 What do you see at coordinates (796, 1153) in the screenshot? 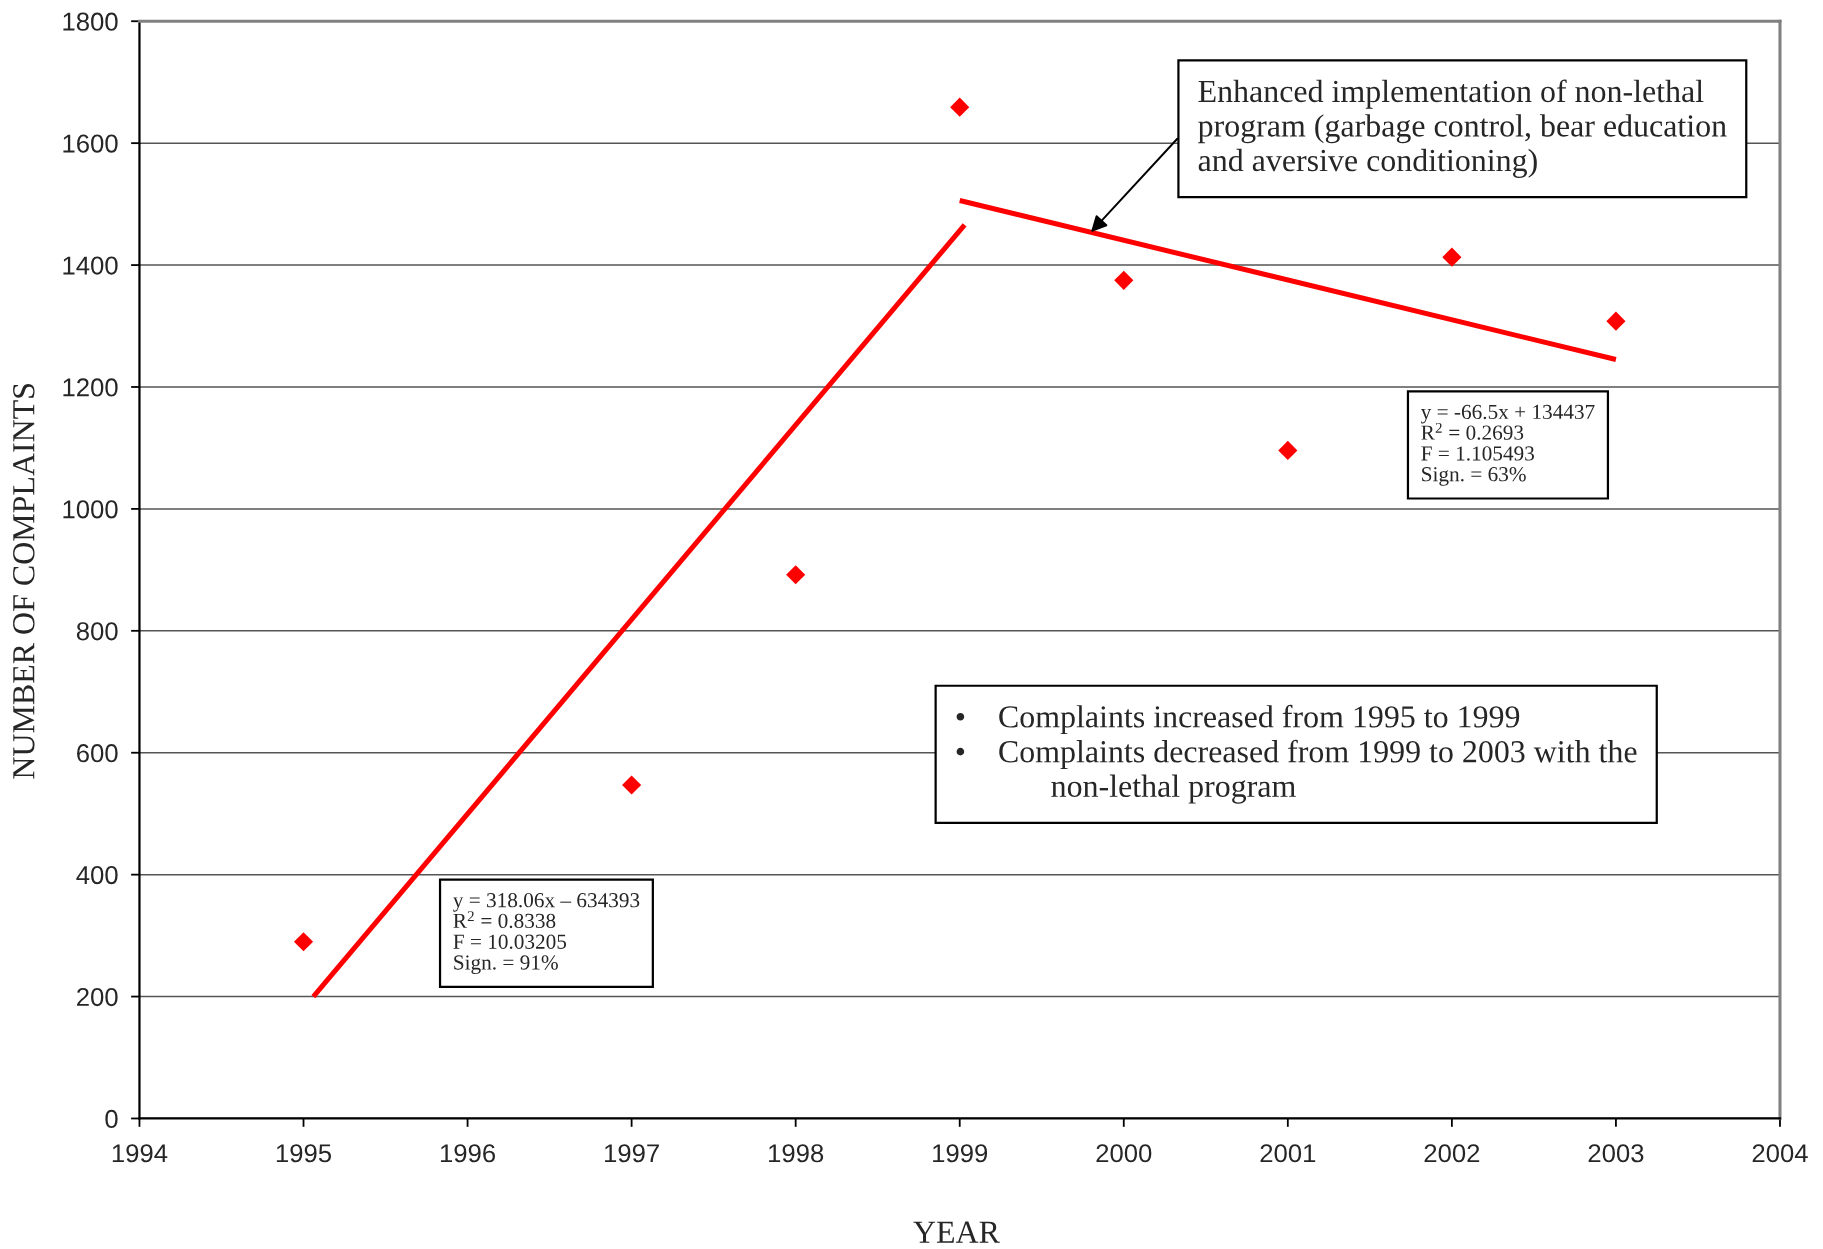
I see `x-tick-label: 1998` at bounding box center [796, 1153].